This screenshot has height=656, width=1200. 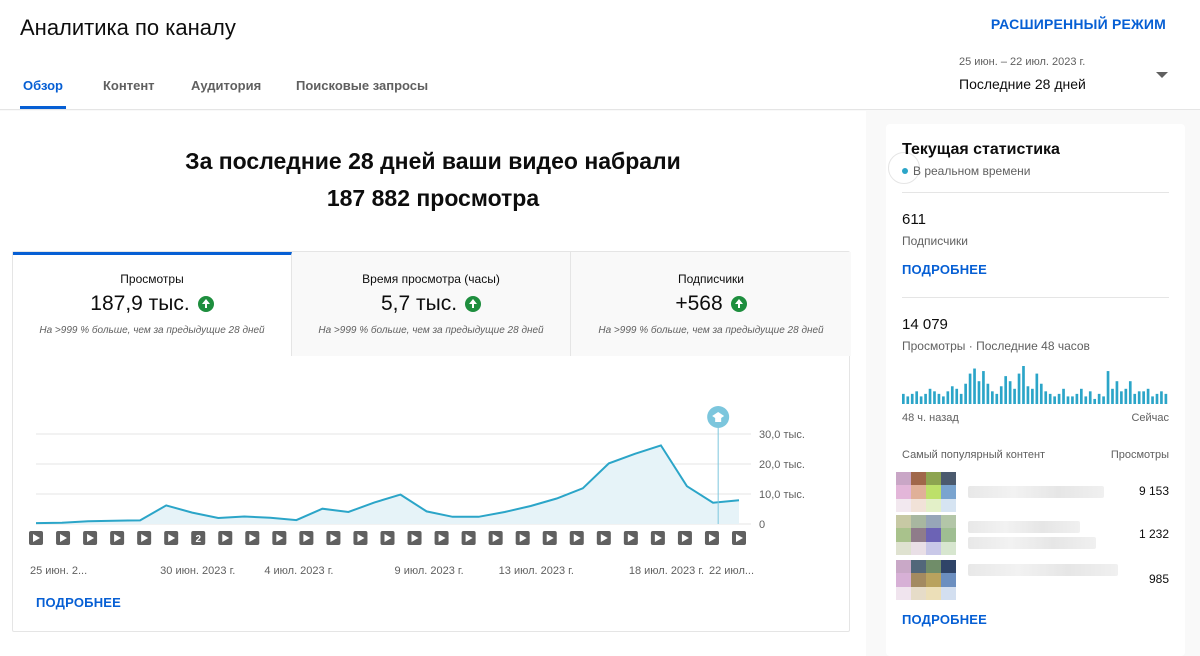 What do you see at coordinates (1022, 62) in the screenshot?
I see `period-range: 25 июн. – 22 июл. 2023 г.` at bounding box center [1022, 62].